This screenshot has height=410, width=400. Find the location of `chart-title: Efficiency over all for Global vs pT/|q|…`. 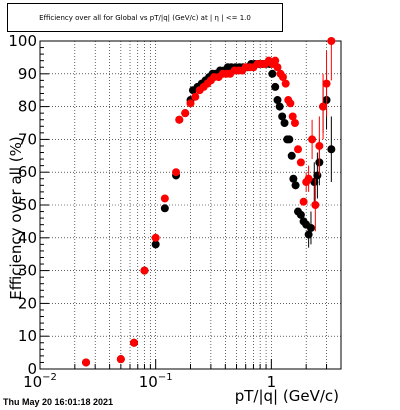

chart-title: Efficiency over all for Global vs pT/|q|… is located at coordinates (145, 17).